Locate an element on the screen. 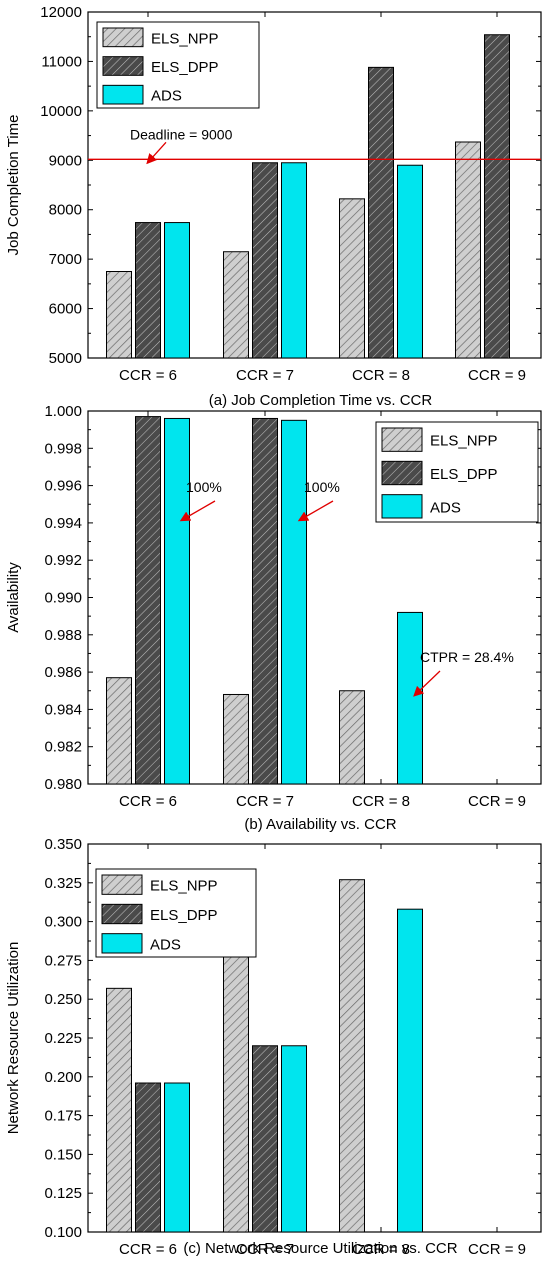  y-tick-label: 9000 is located at coordinates (65, 160).